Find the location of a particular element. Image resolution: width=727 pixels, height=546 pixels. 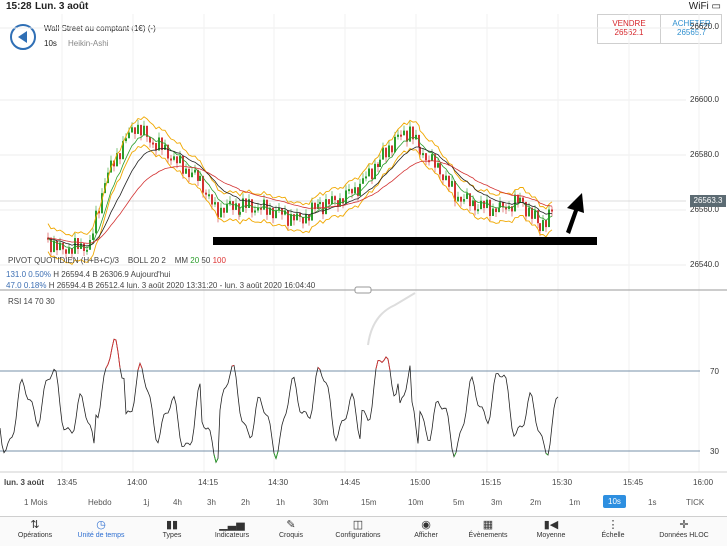

tab-donnees-hloc: ✛ Données HLOC is located at coordinates (684, 529).